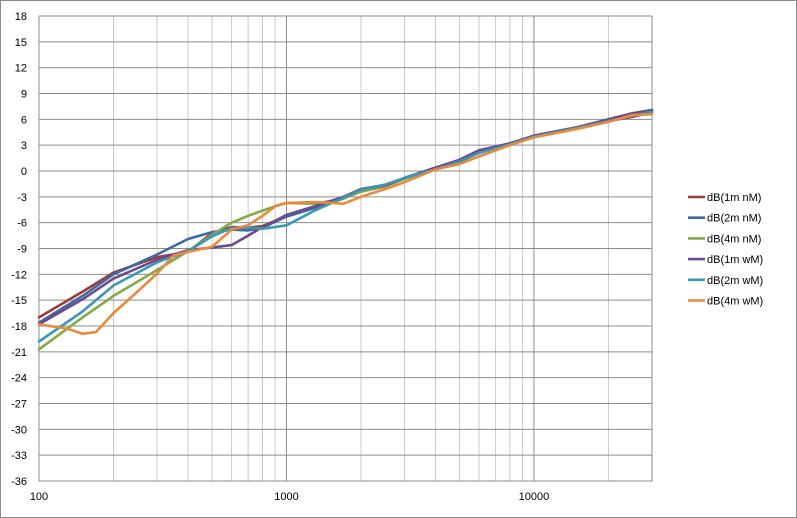  Describe the element at coordinates (735, 260) in the screenshot. I see `legend-label: dB(1m wM)` at that location.